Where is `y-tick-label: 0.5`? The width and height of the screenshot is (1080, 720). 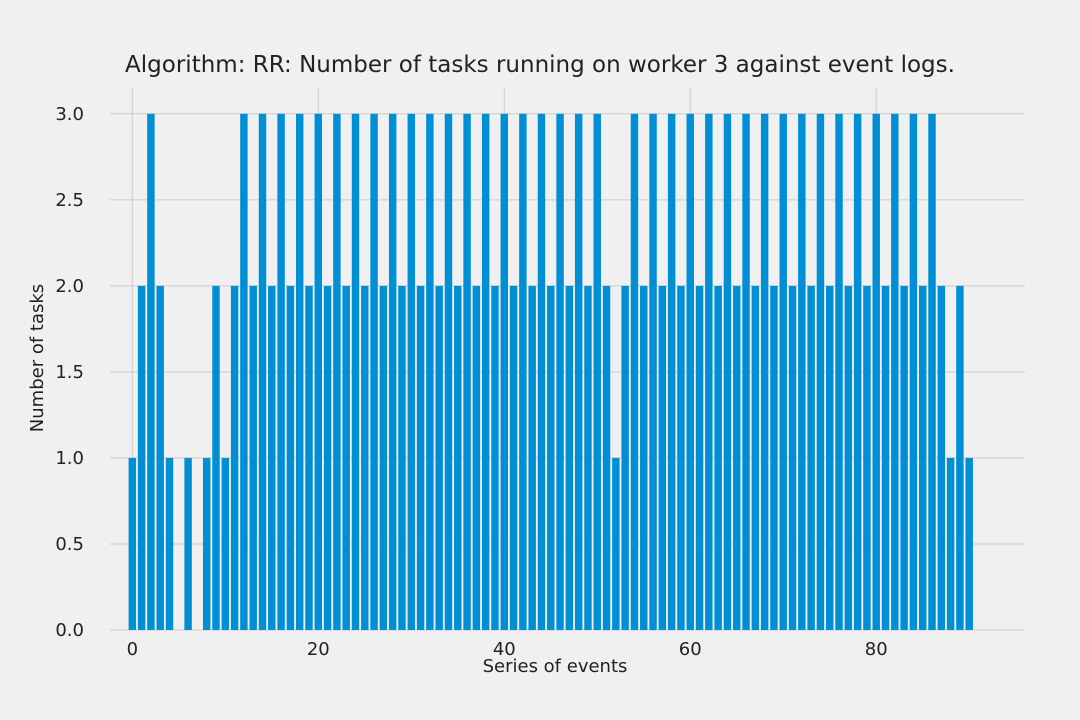
y-tick-label: 0.5 is located at coordinates (69, 544).